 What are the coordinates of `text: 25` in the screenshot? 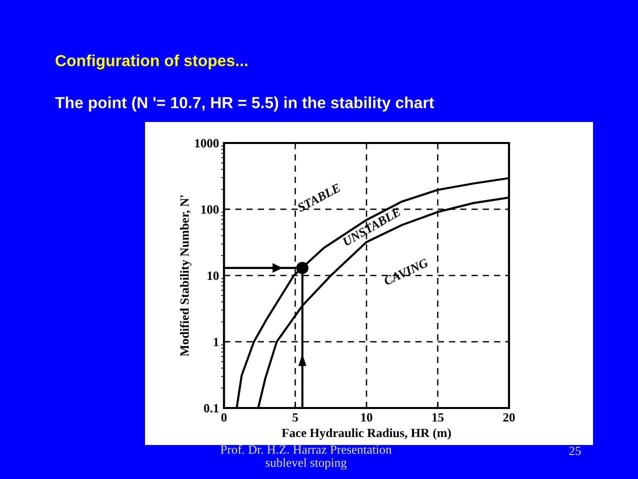 It's located at (575, 451).